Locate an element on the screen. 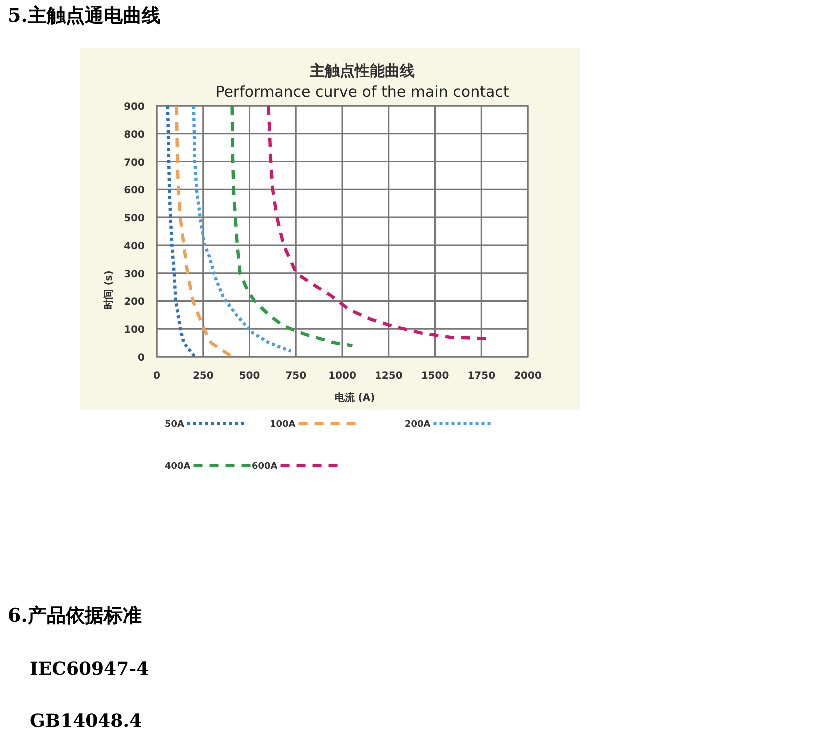 The width and height of the screenshot is (840, 732). y-tick-label: 300 is located at coordinates (135, 274).